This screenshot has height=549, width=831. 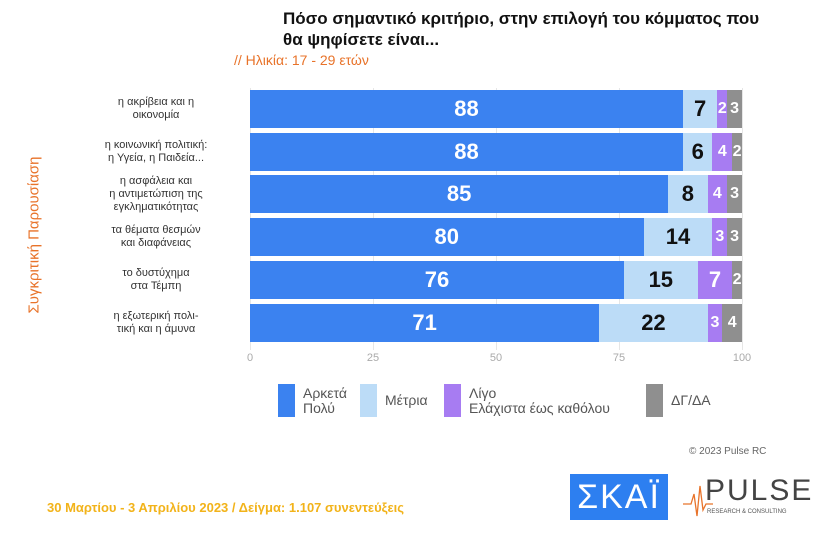 What do you see at coordinates (156, 279) in the screenshot?
I see `category-label: το δυστύχημα στα Τέμπη` at bounding box center [156, 279].